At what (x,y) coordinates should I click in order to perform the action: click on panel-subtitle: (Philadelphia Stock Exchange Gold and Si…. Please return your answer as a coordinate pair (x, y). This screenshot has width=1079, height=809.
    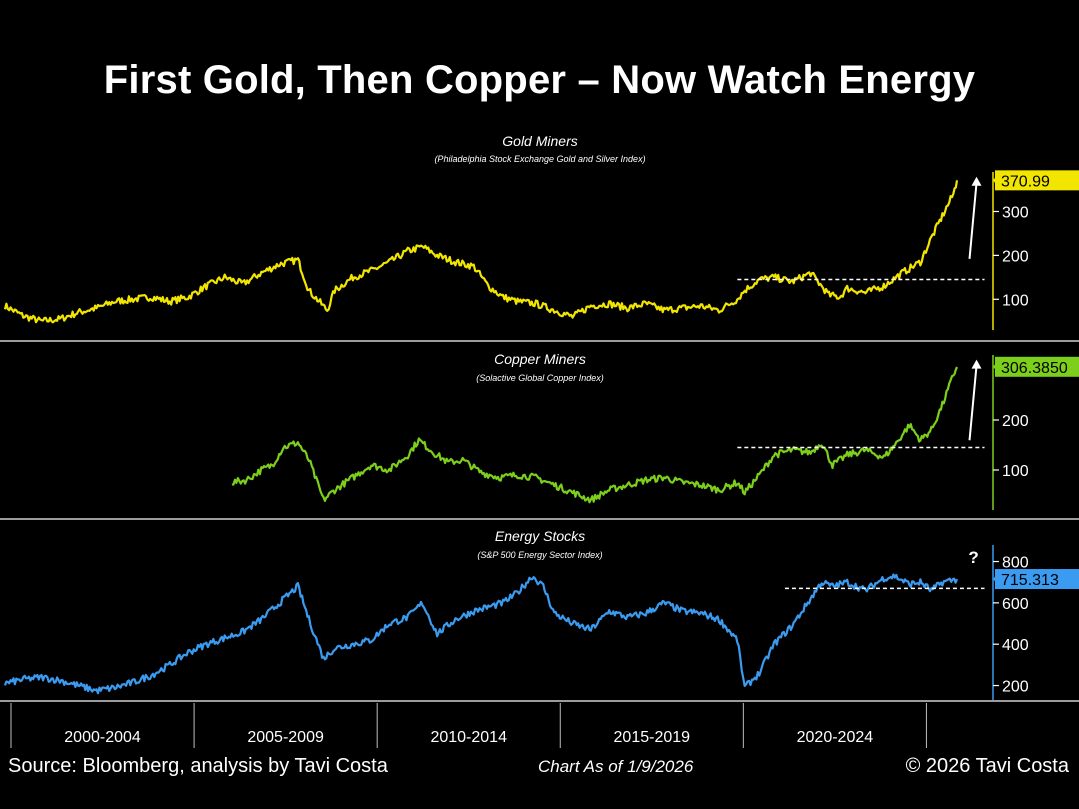
    Looking at the image, I should click on (539, 159).